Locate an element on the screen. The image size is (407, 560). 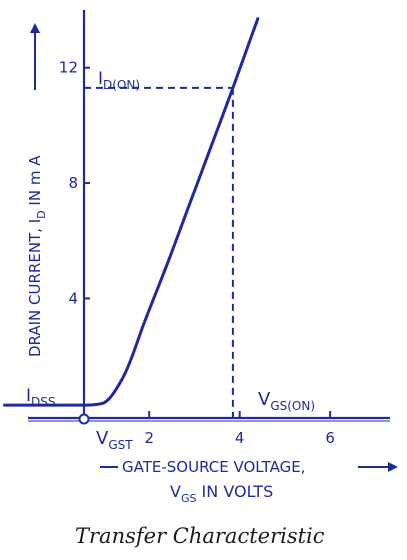
svg-text: DRAIN CURRENT, ID IN m A is located at coordinates (37, 256).